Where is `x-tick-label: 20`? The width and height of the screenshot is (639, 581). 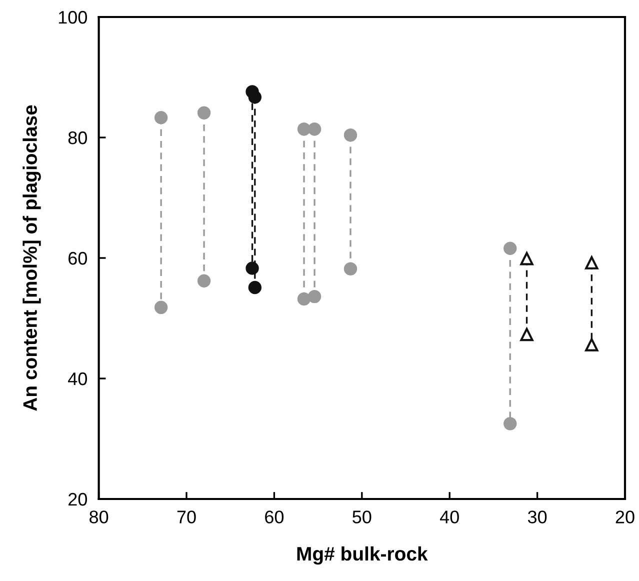 x-tick-label: 20 is located at coordinates (625, 517).